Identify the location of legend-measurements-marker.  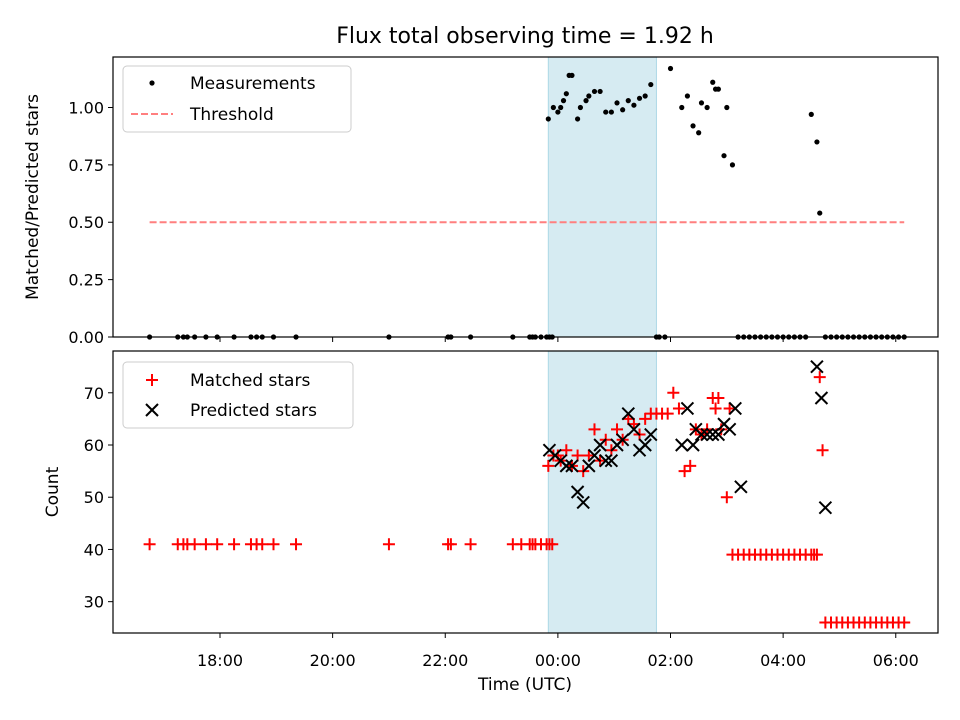
(152, 83).